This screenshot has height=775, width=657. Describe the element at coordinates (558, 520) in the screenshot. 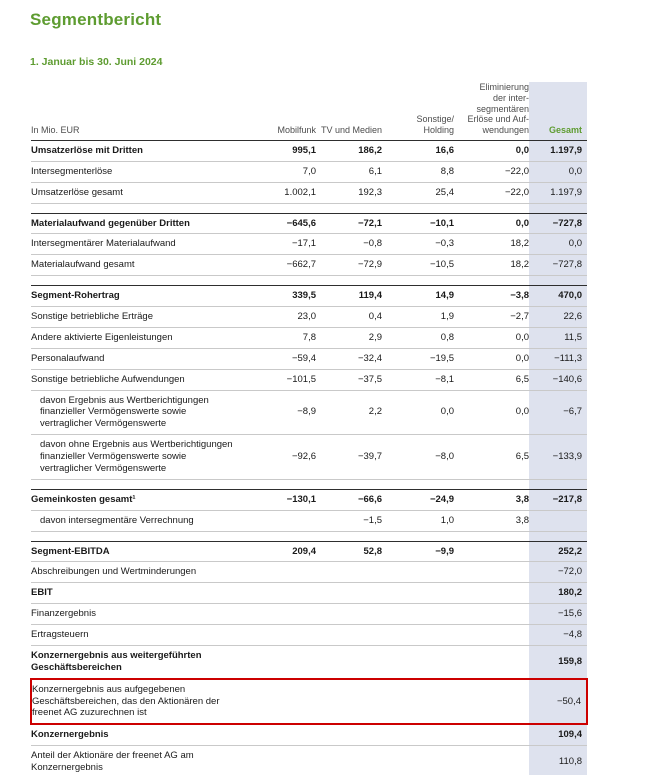

I see `cell-gesamt` at that location.